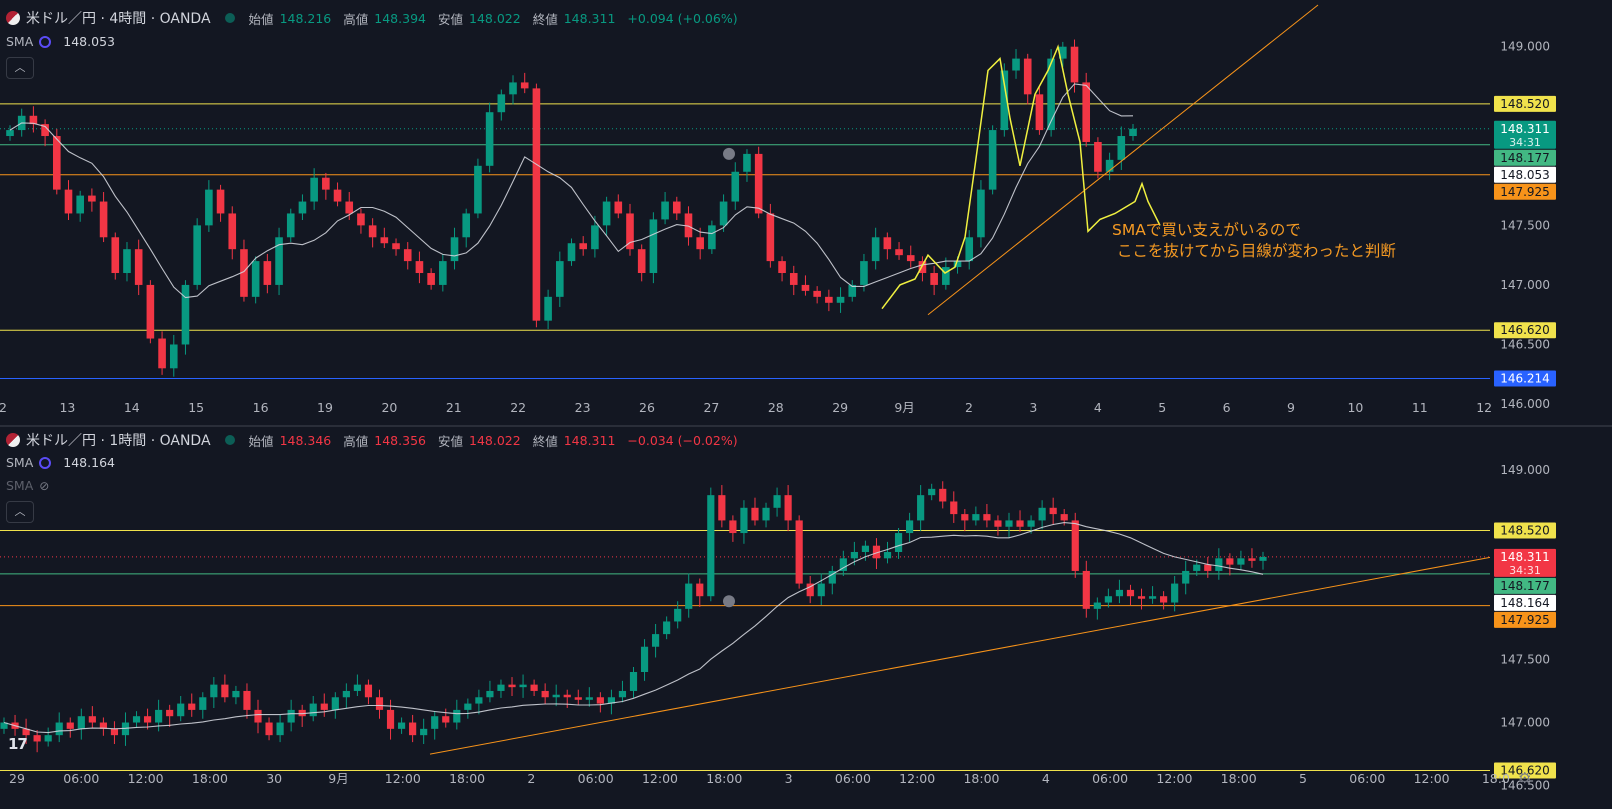 This screenshot has width=1612, height=809. What do you see at coordinates (20, 485) in the screenshot?
I see `sma2-label: SMA` at bounding box center [20, 485].